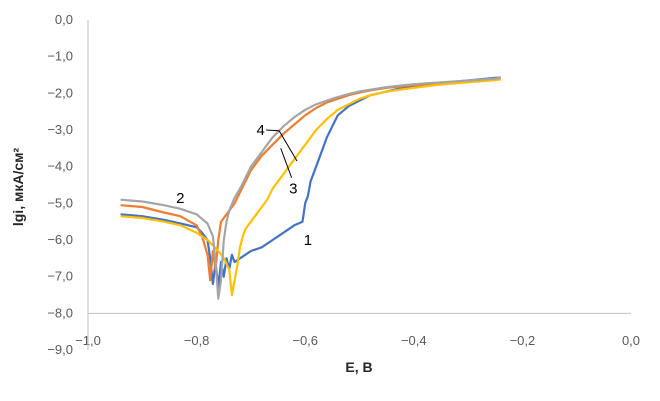 This screenshot has height=401, width=660. What do you see at coordinates (60, 129) in the screenshot?
I see `y-tick-label: −3,0` at bounding box center [60, 129].